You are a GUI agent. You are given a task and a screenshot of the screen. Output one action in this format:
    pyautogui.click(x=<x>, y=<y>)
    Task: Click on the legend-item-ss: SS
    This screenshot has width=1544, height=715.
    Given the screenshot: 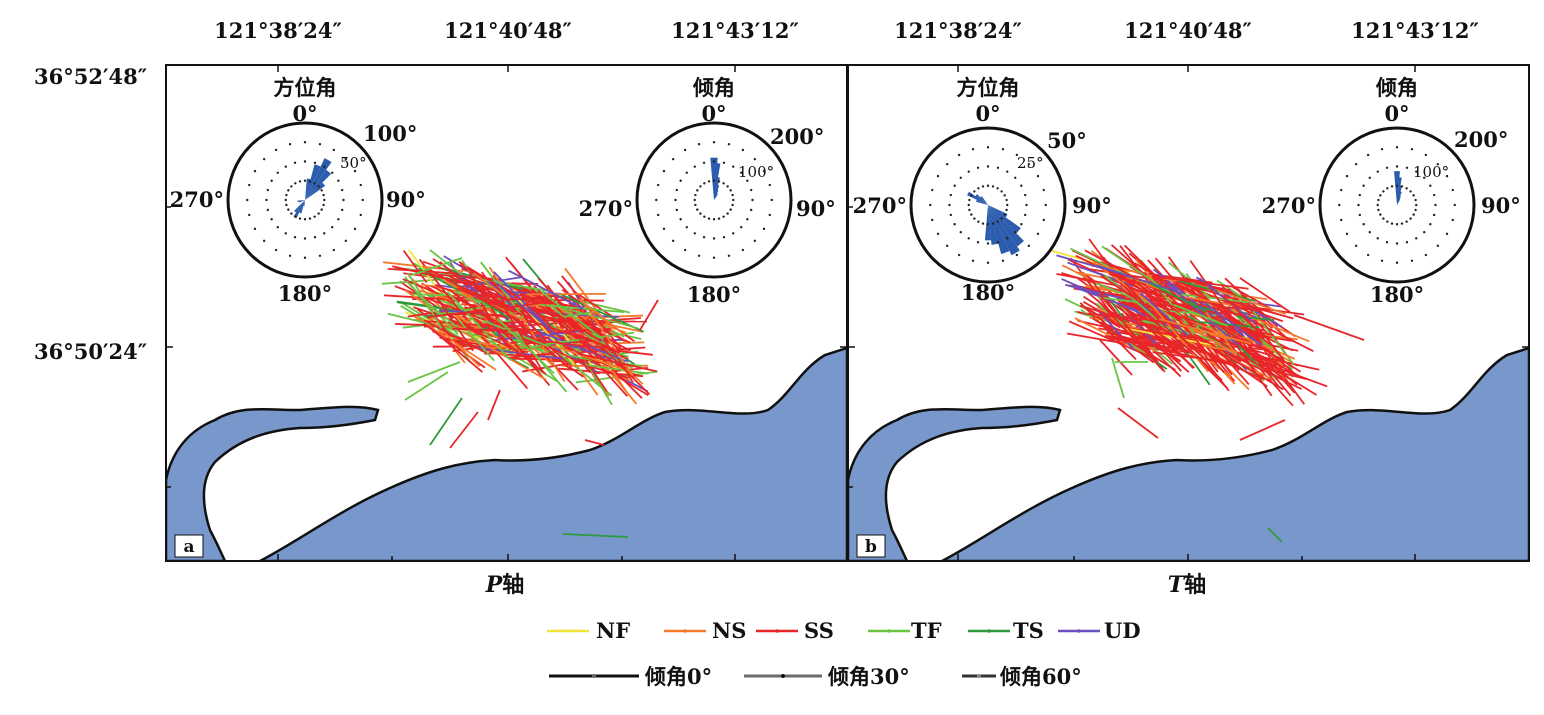 What is the action you would take?
    pyautogui.click(x=795, y=630)
    